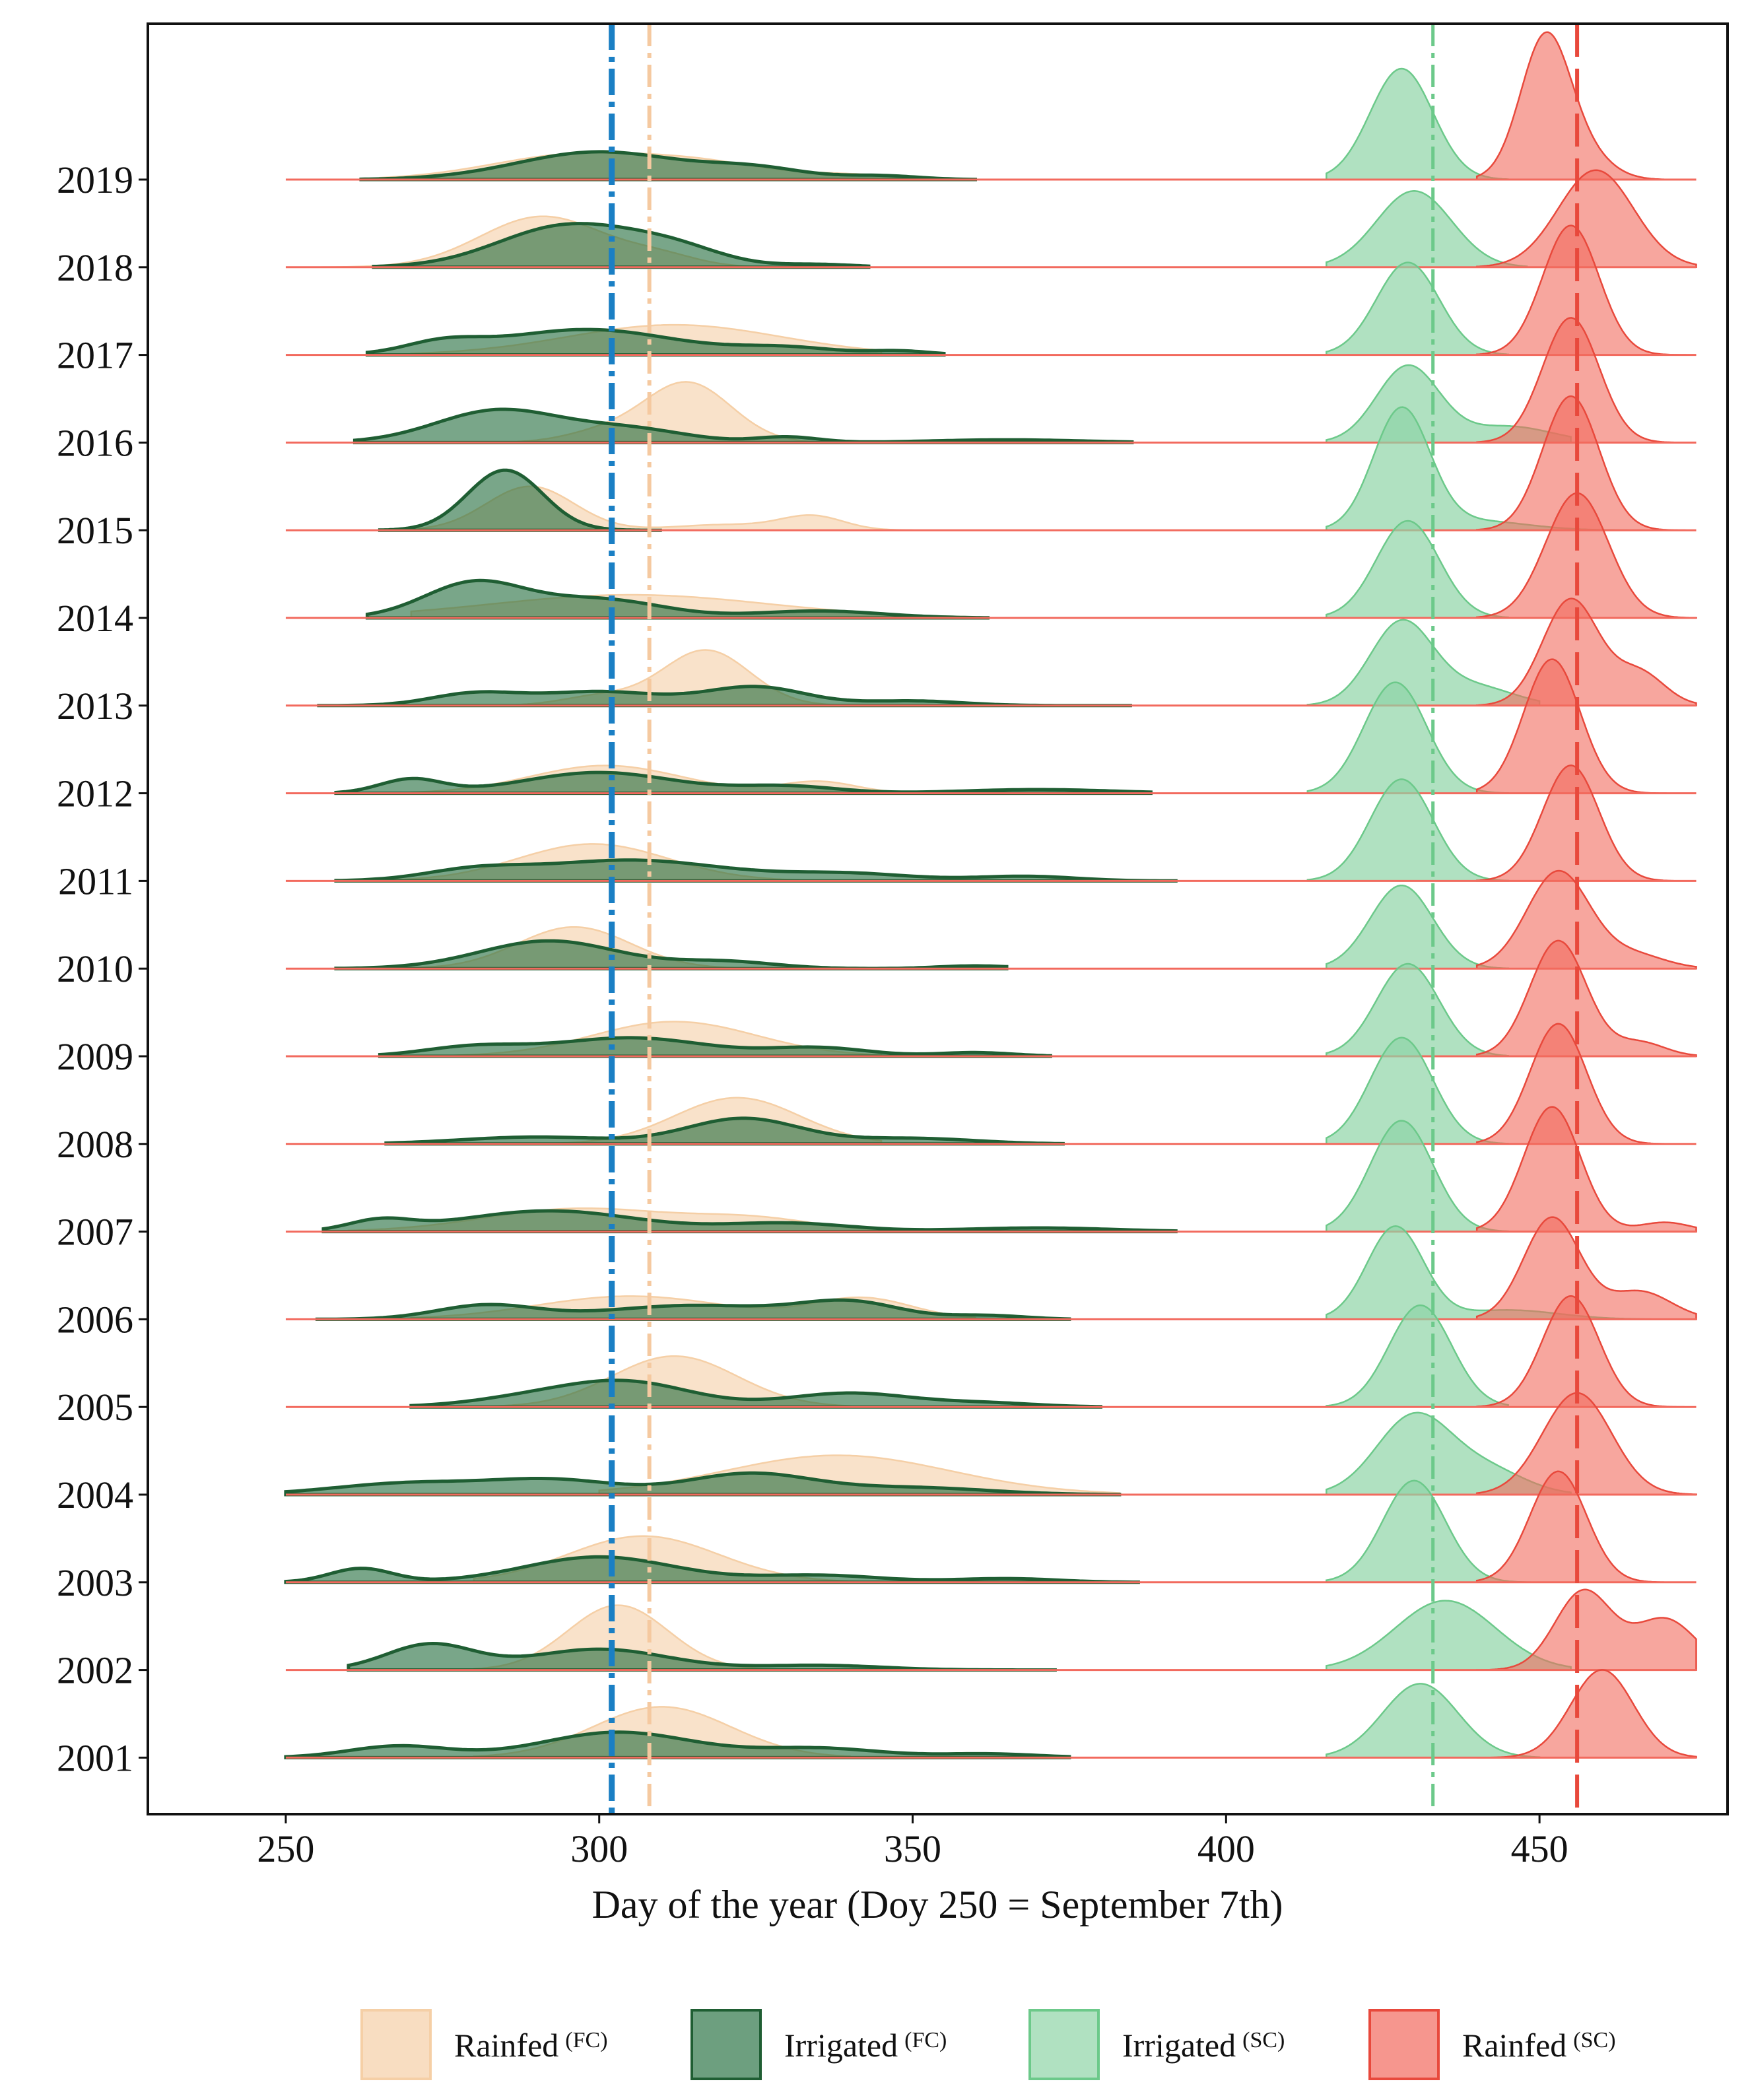 Image resolution: width=1750 pixels, height=2100 pixels. What do you see at coordinates (95, 180) in the screenshot?
I see `y-tick-label: 2019` at bounding box center [95, 180].